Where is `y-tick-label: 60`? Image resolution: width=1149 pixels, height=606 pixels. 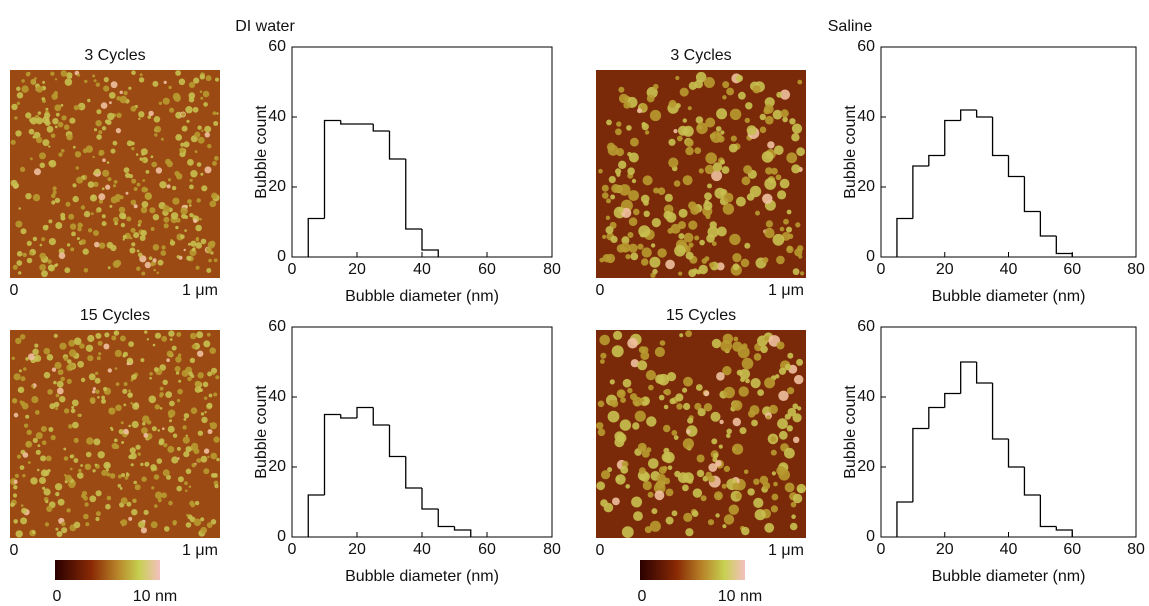
y-tick-label: 60 is located at coordinates (866, 46).